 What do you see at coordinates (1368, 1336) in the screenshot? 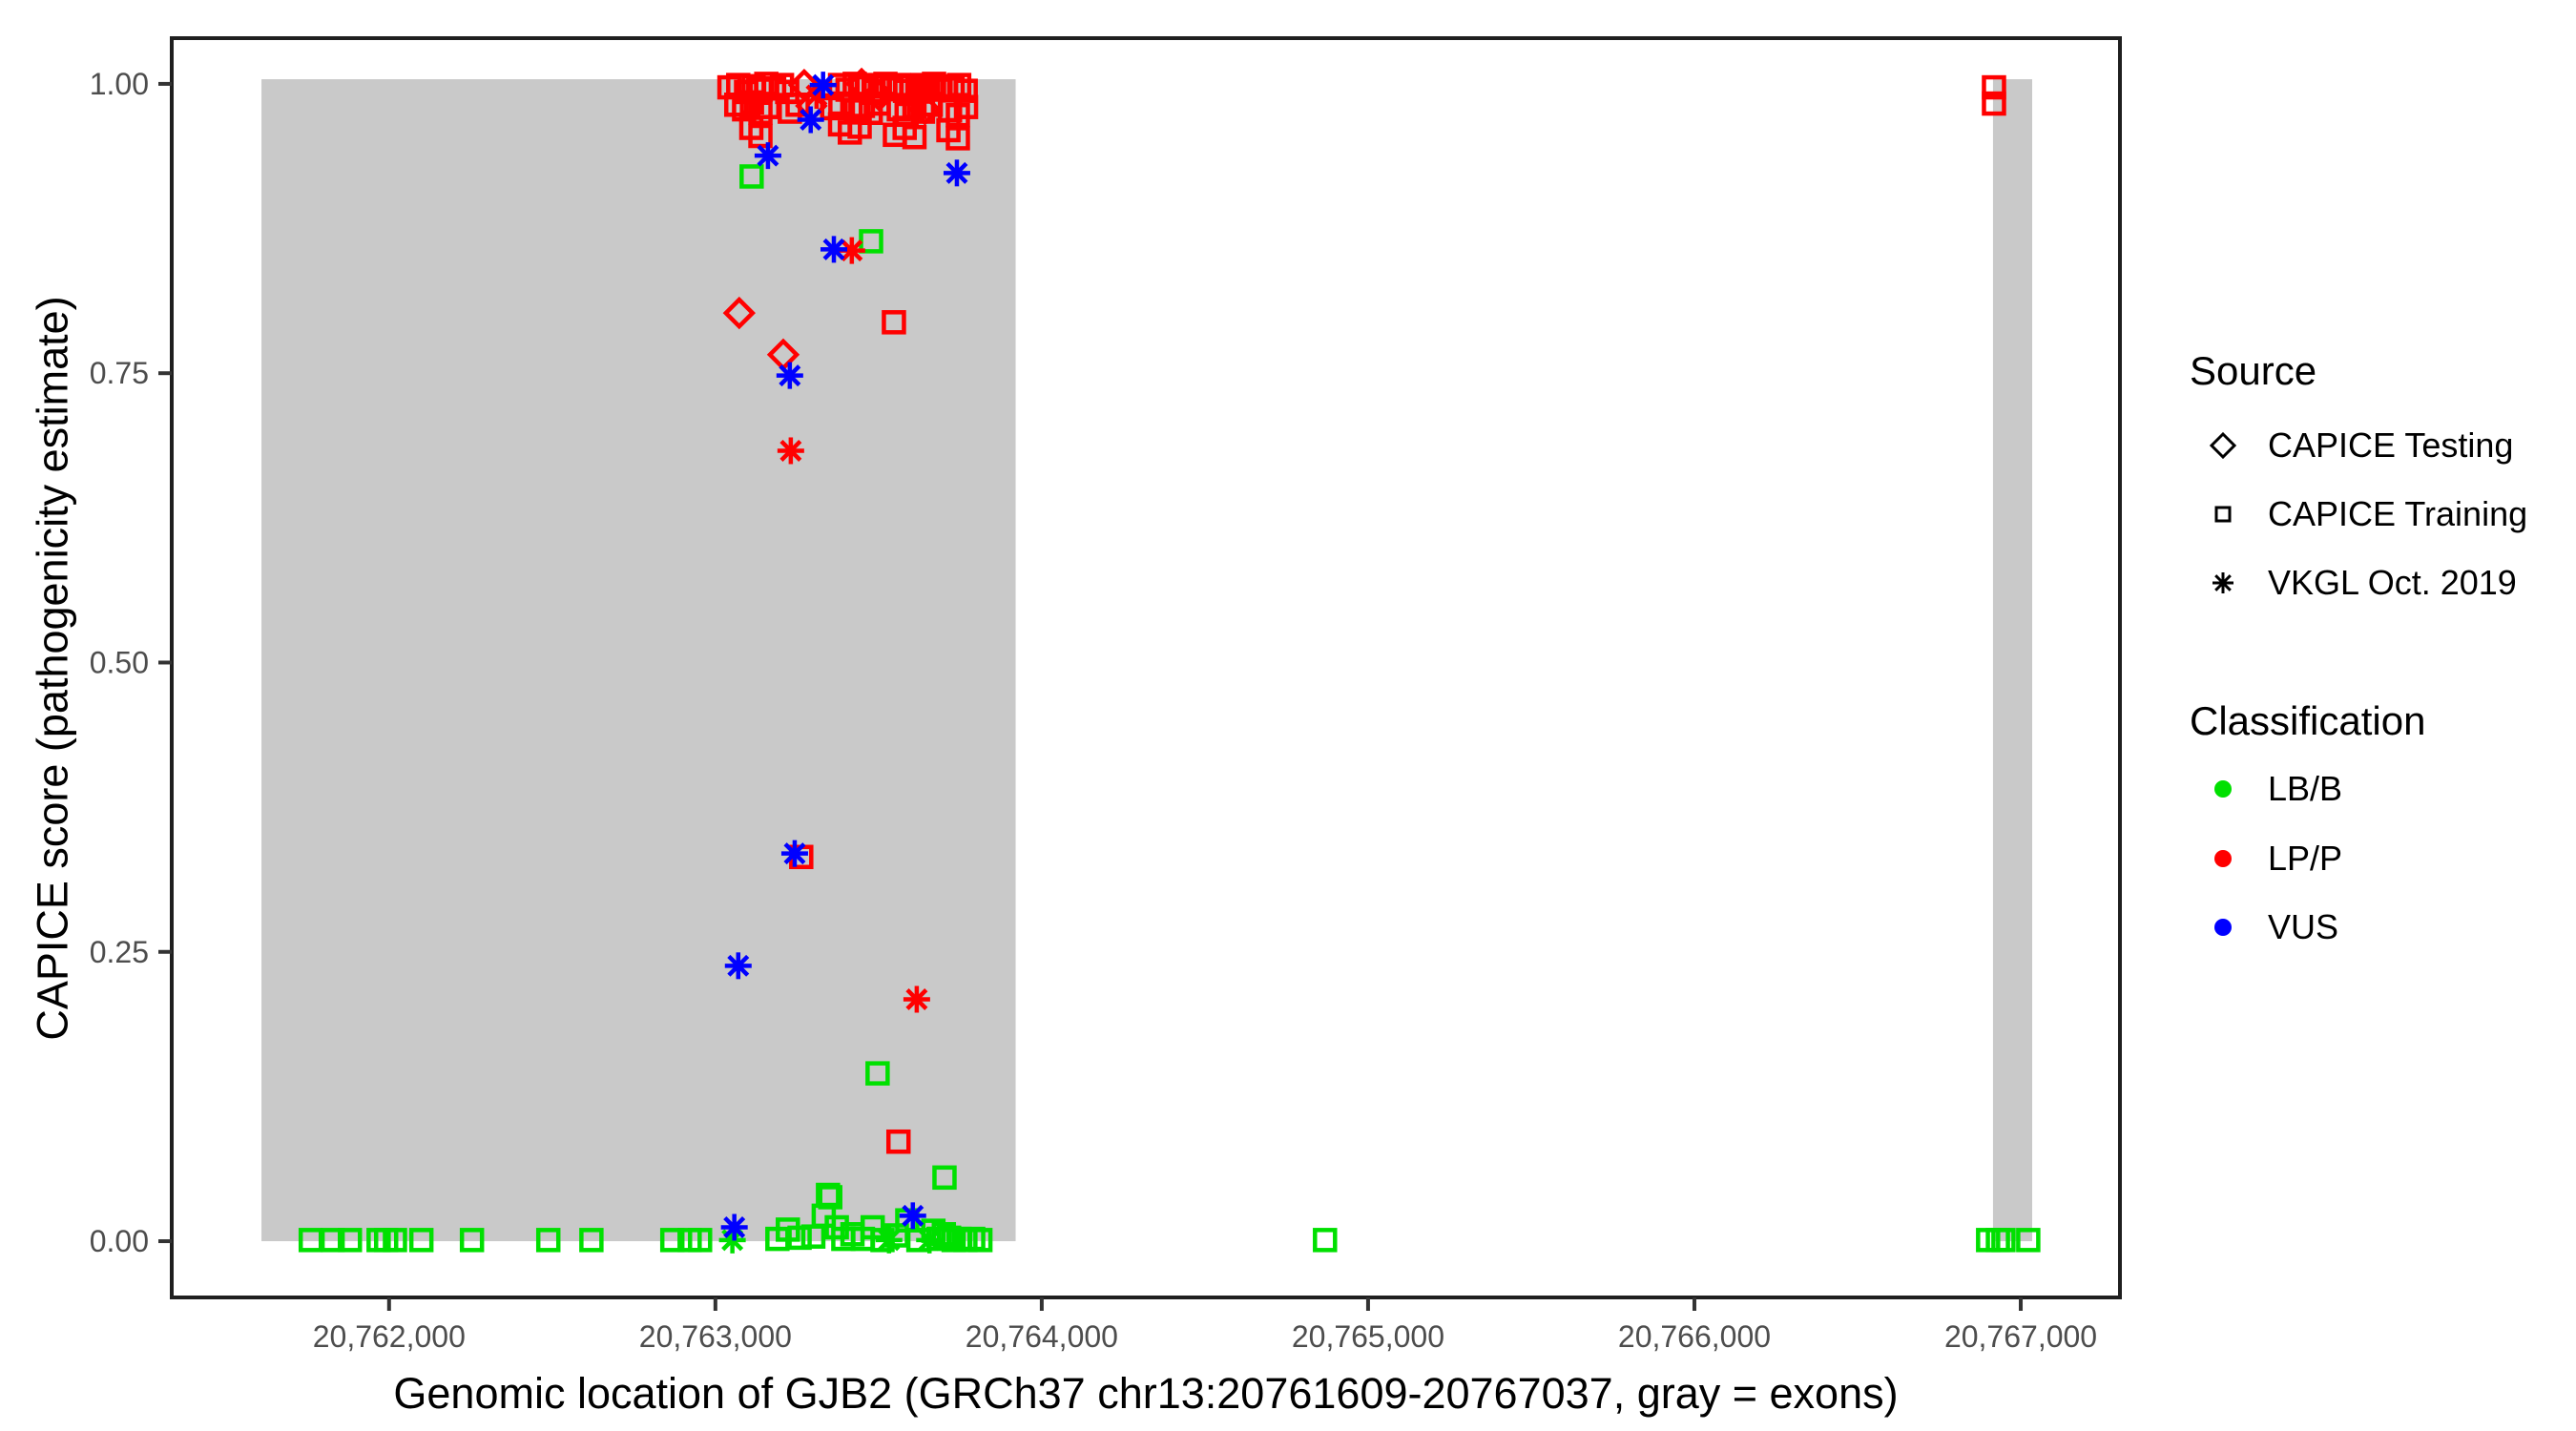
I see `x-tick-label: 20,765,000` at bounding box center [1368, 1336].